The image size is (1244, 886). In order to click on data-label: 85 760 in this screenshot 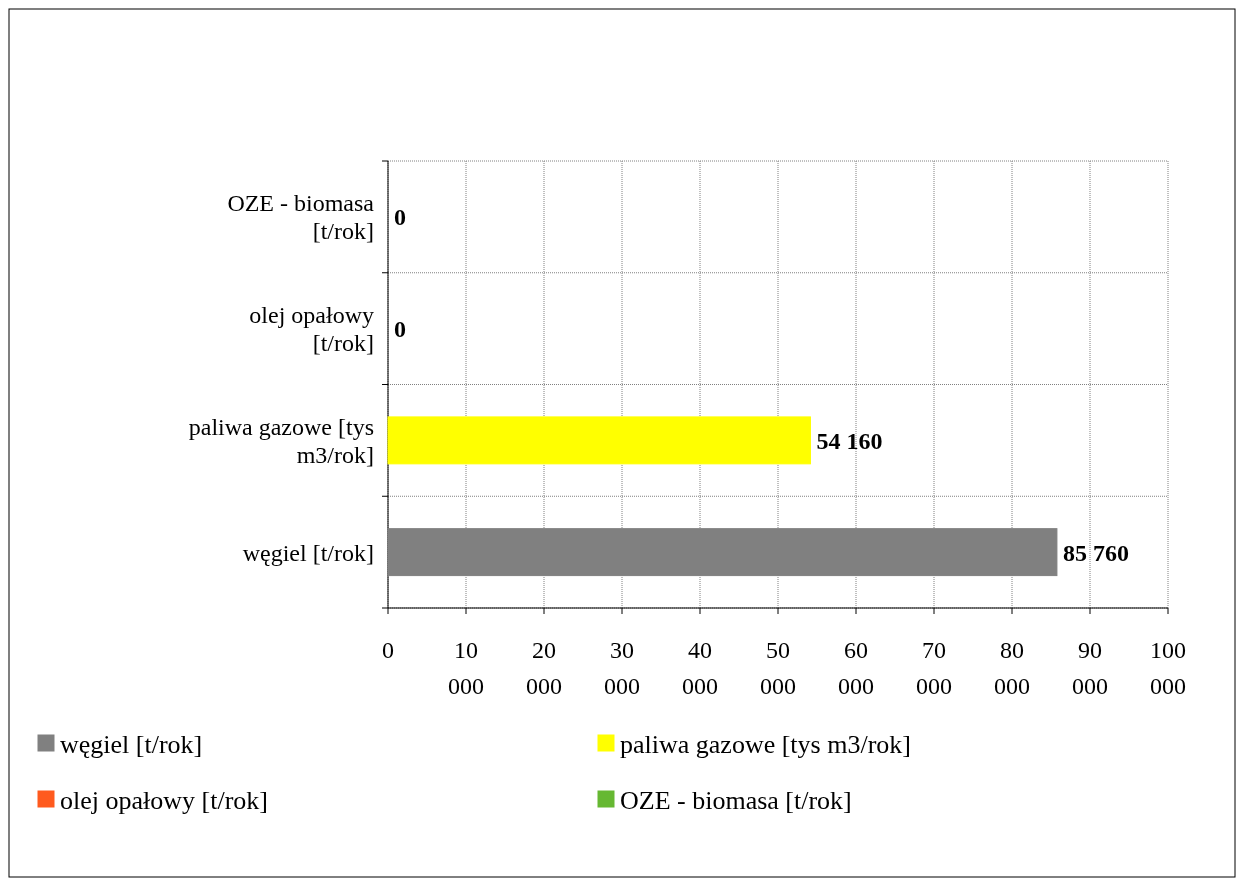, I will do `click(1095, 552)`.